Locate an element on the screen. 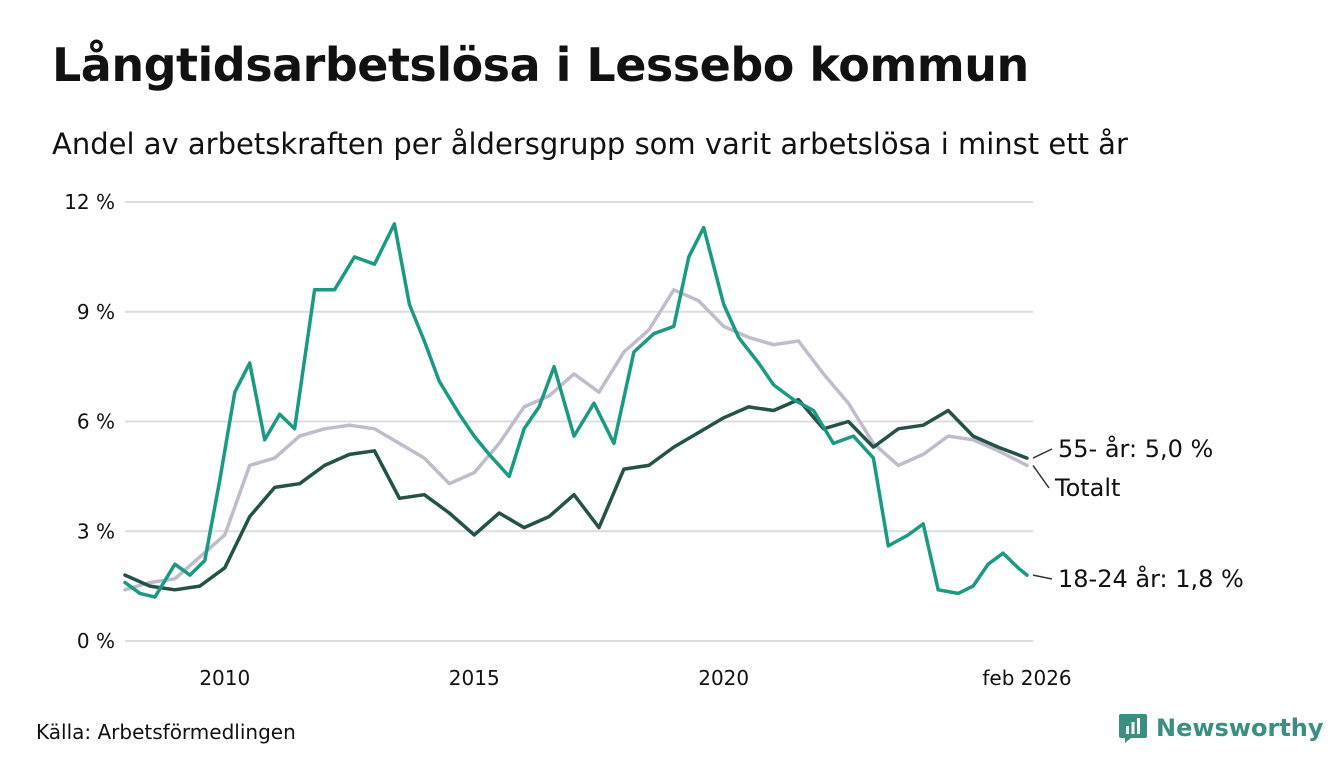 Image resolution: width=1340 pixels, height=780 pixels. x-tick-label: 2010 is located at coordinates (224, 678).